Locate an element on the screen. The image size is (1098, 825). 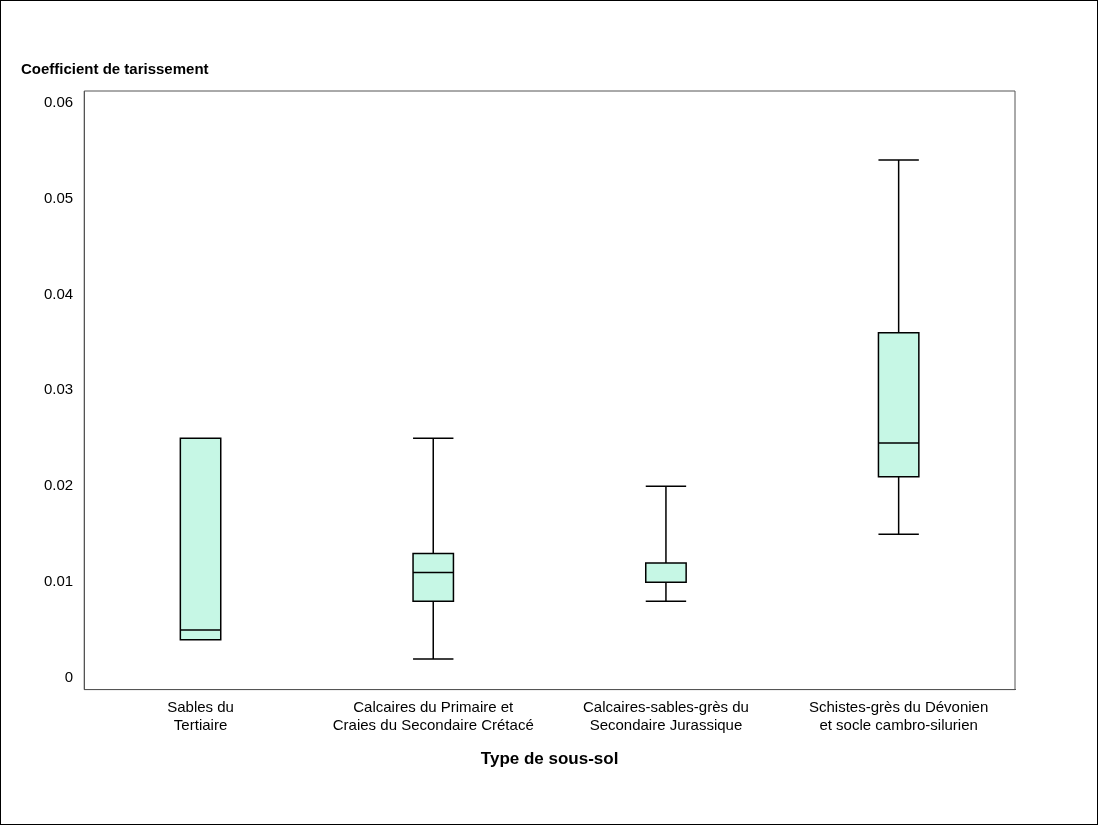
x-tick-label: Calcaires-sables-grès du Secondaire Jurassique is located at coordinates (665, 715).